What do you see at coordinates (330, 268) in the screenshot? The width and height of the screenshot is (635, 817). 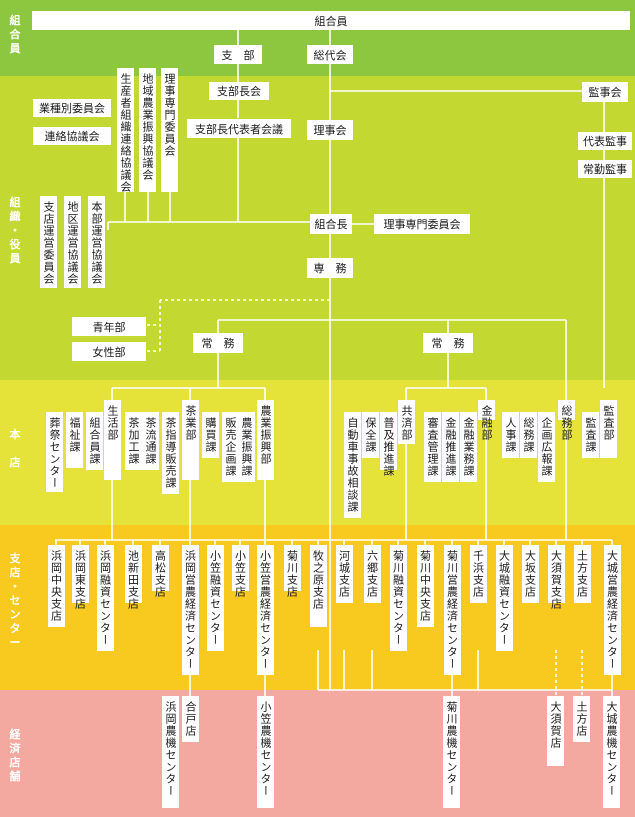 I see `managing-director-box: 専 務` at bounding box center [330, 268].